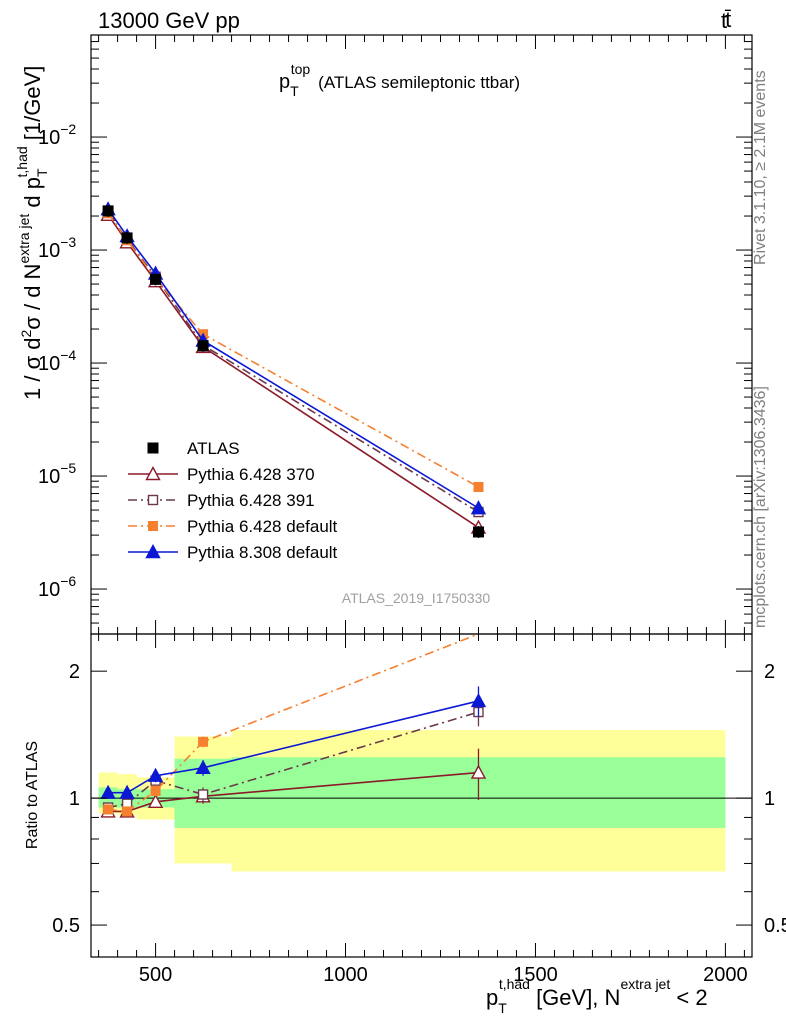  Describe the element at coordinates (725, 975) in the screenshot. I see `ratio-x-tick-label: 2000` at that location.